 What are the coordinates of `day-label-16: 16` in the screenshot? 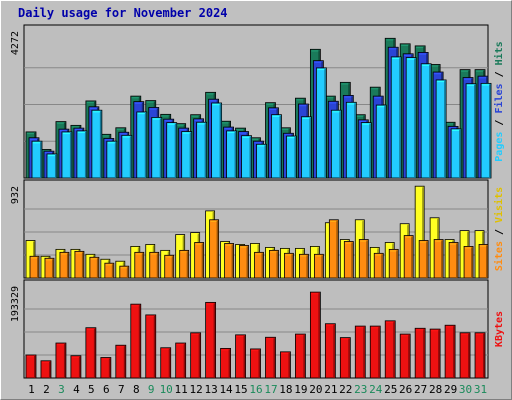 It's located at (255, 389).